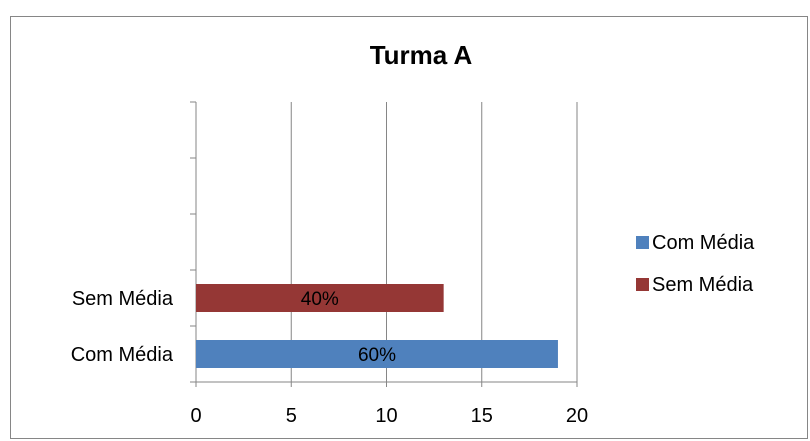 Image resolution: width=810 pixels, height=441 pixels. What do you see at coordinates (386, 416) in the screenshot?
I see `x-tick-label-10: 10` at bounding box center [386, 416].